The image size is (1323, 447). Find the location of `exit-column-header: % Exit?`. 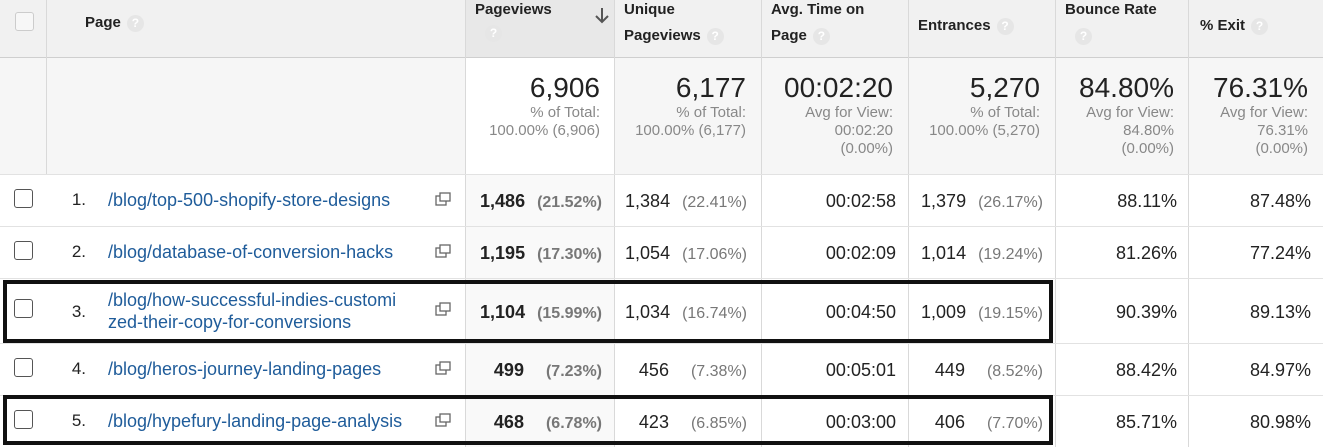

exit-column-header: % Exit? is located at coordinates (1234, 26).